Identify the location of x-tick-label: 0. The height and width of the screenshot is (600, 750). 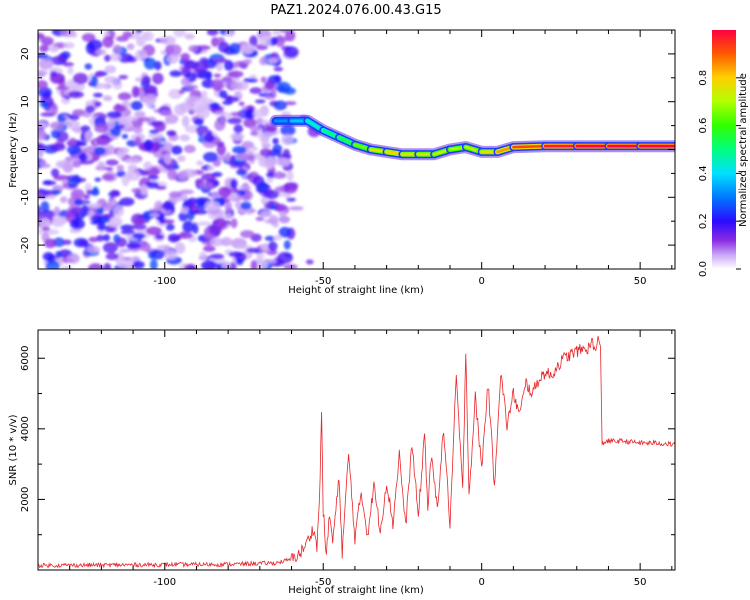
(481, 582).